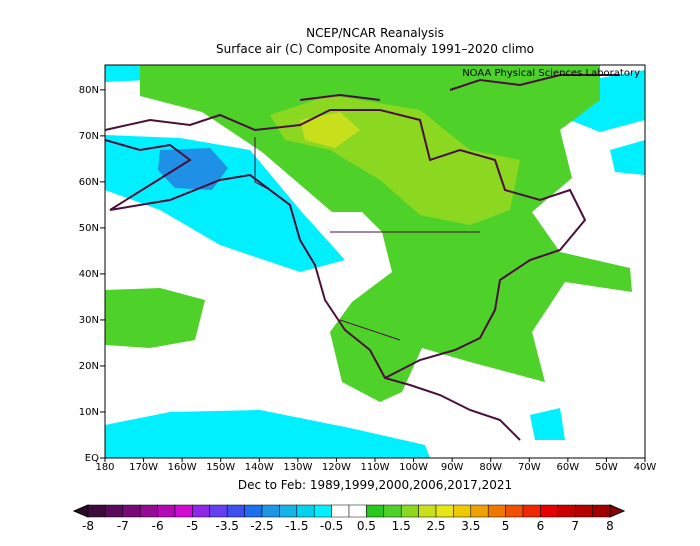 The image size is (700, 546). I want to click on lat-label: 50N, so click(89, 228).